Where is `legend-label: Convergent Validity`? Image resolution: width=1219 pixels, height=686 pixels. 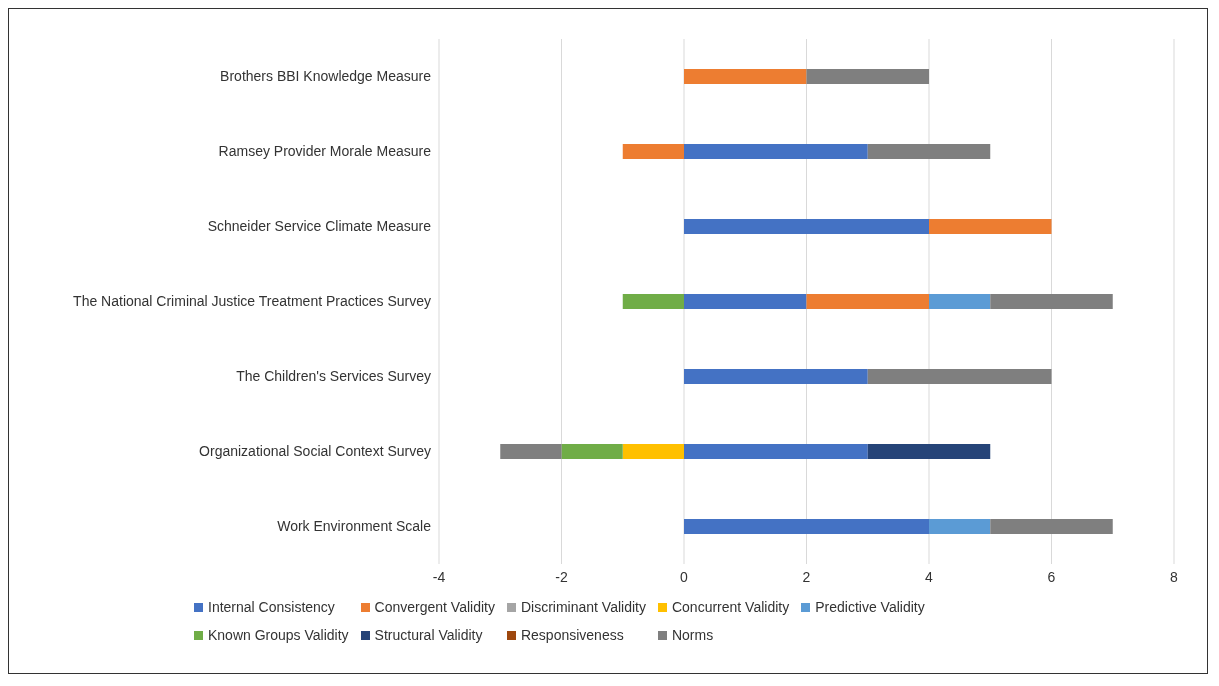 legend-label: Convergent Validity is located at coordinates (434, 607).